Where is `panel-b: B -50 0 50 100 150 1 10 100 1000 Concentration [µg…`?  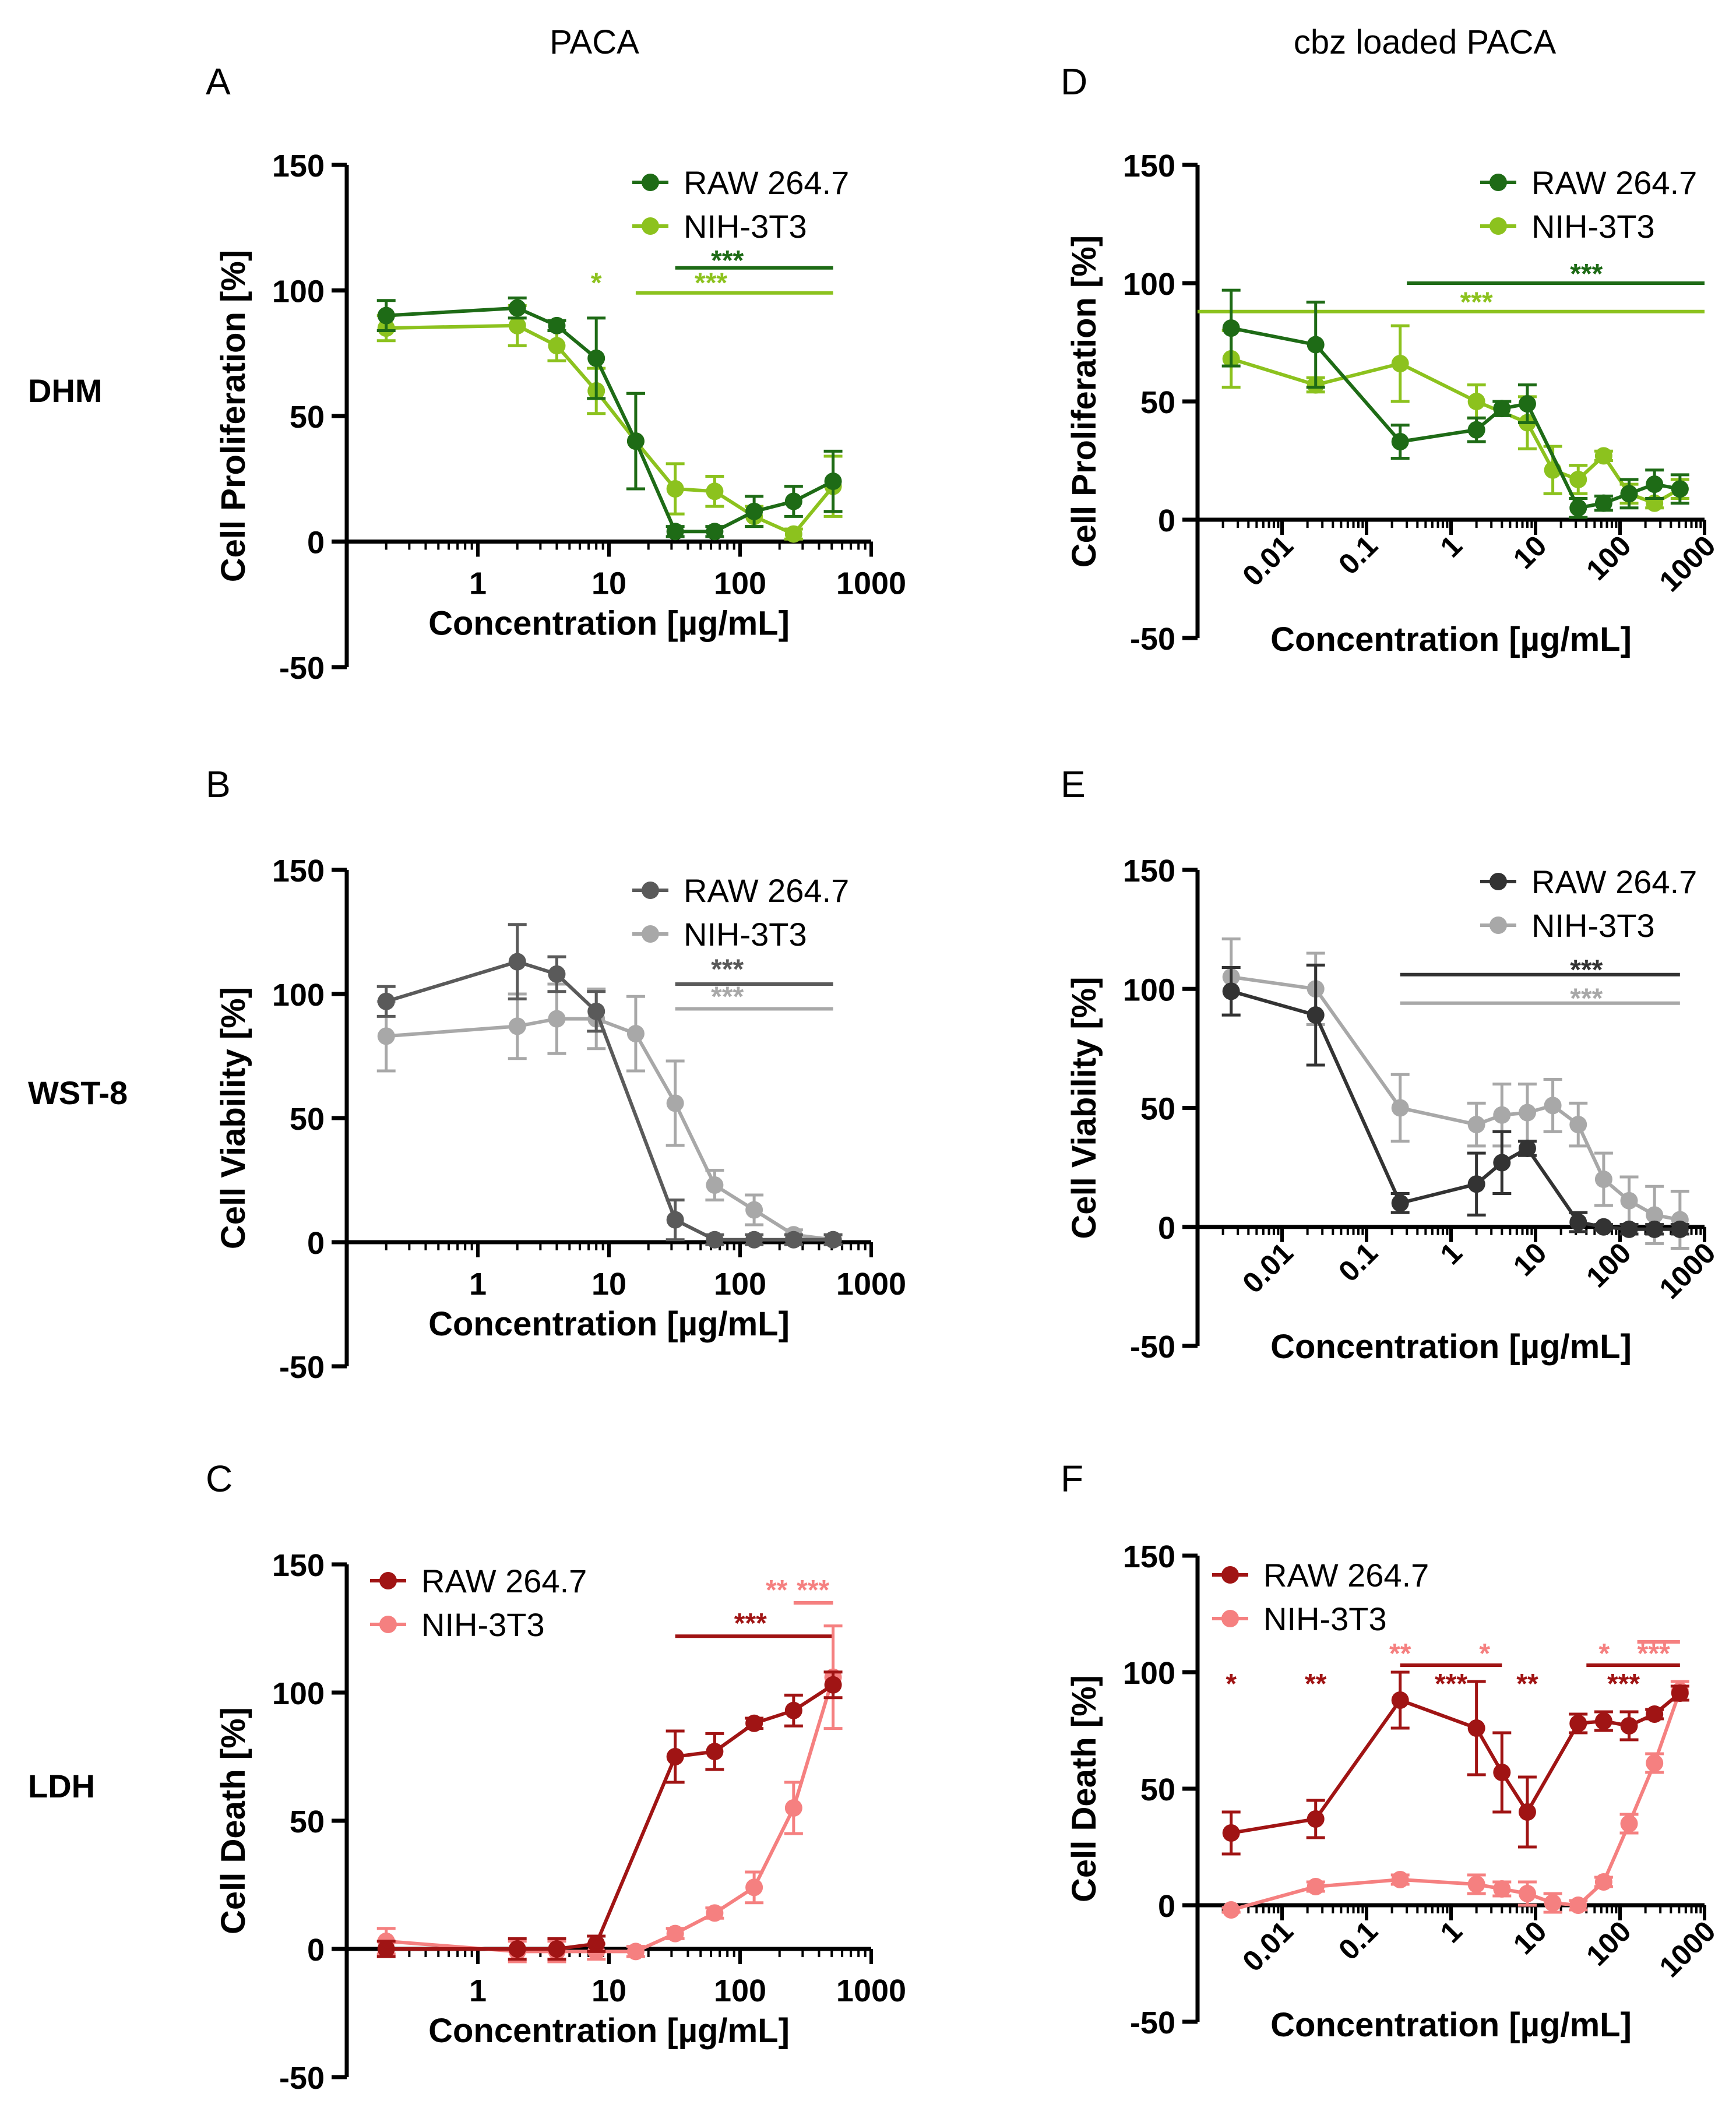
panel-b: B -50 0 50 100 150 1 10 100 1000 Concentration [µg… is located at coordinates (556, 1074).